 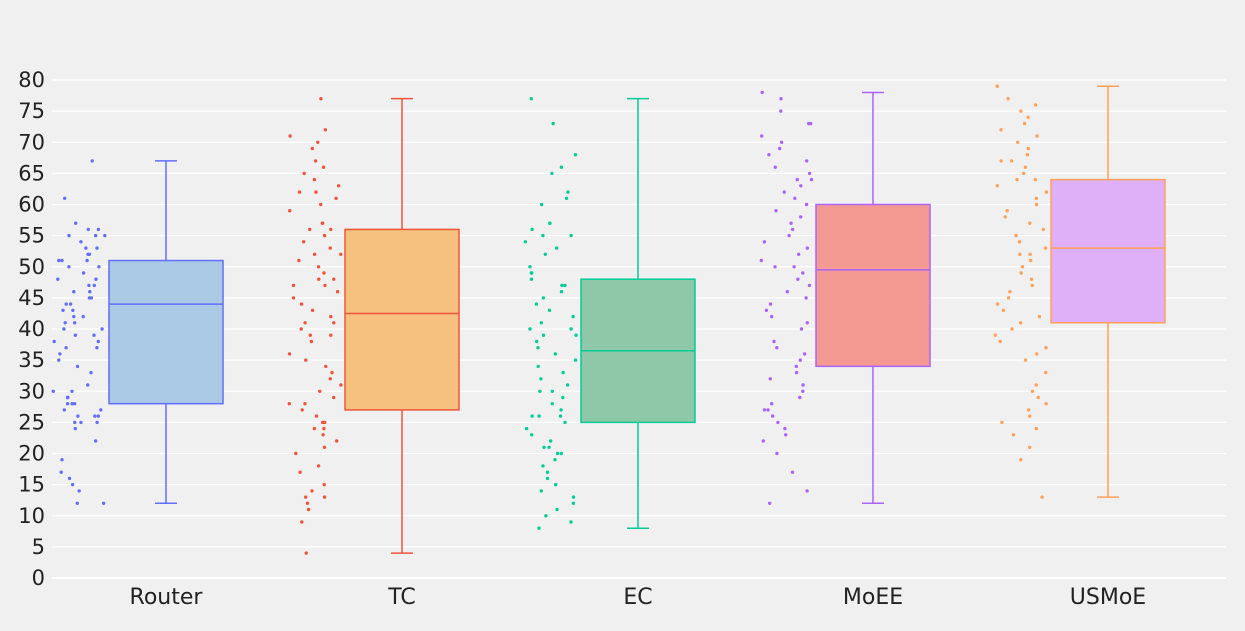 I want to click on x-tick-label-moee: MoEE, so click(x=873, y=597).